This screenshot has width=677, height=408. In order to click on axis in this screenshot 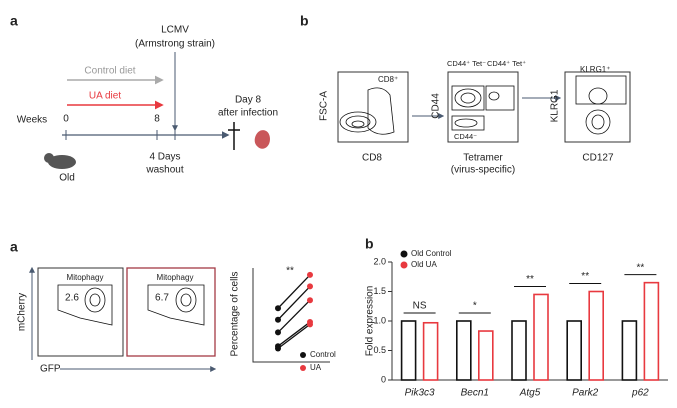, I will do `click(291, 315)`.